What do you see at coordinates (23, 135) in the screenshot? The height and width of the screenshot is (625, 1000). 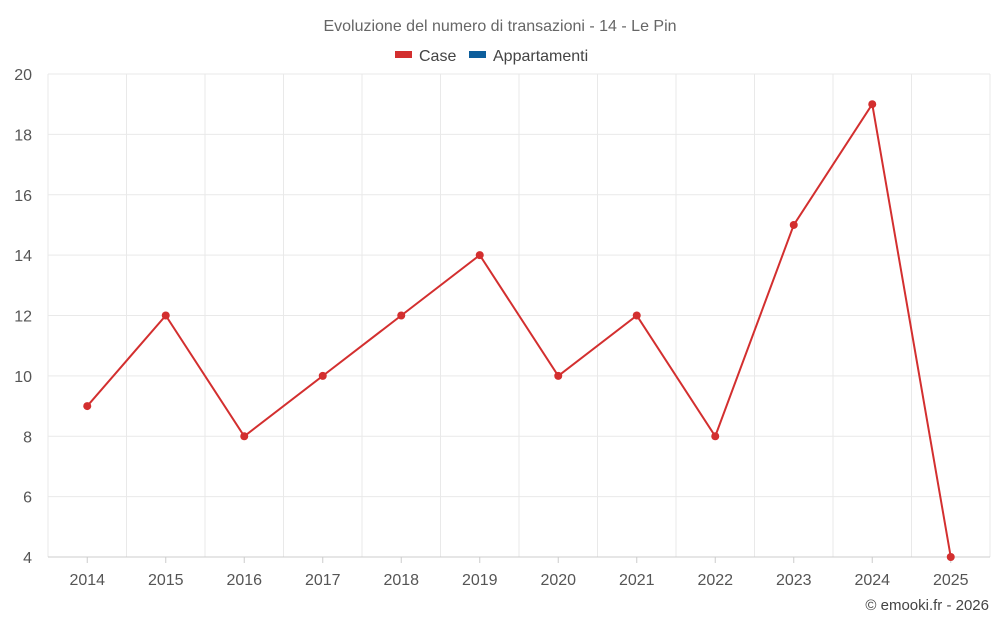 I see `y-tick-label: 18` at bounding box center [23, 135].